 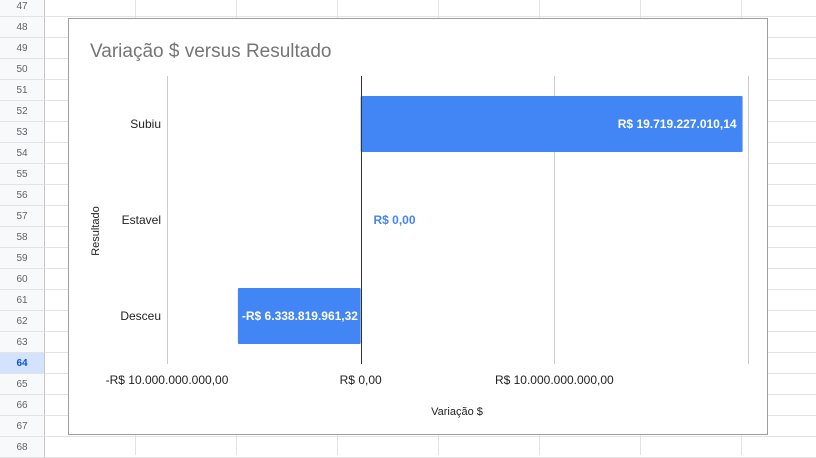 I want to click on row-header: 67, so click(x=22, y=426).